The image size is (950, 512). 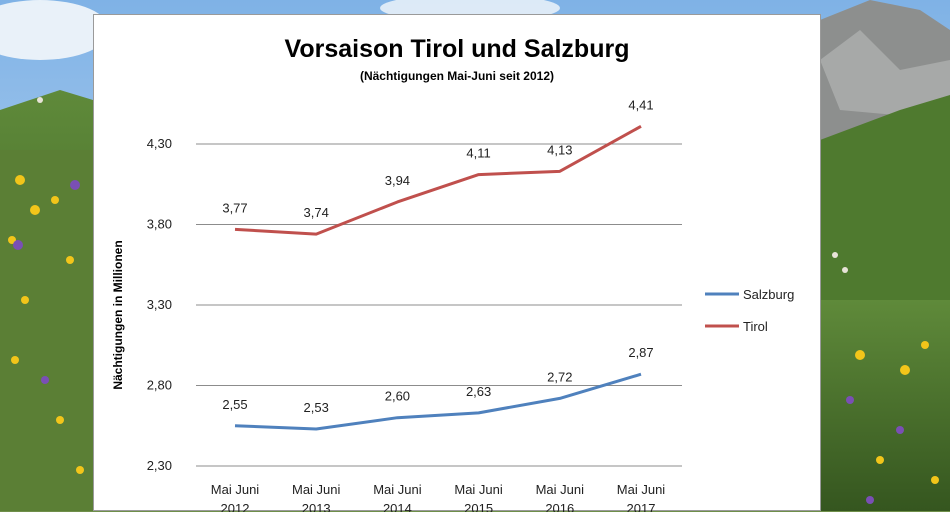 What do you see at coordinates (640, 104) in the screenshot?
I see `data-label: 4,41` at bounding box center [640, 104].